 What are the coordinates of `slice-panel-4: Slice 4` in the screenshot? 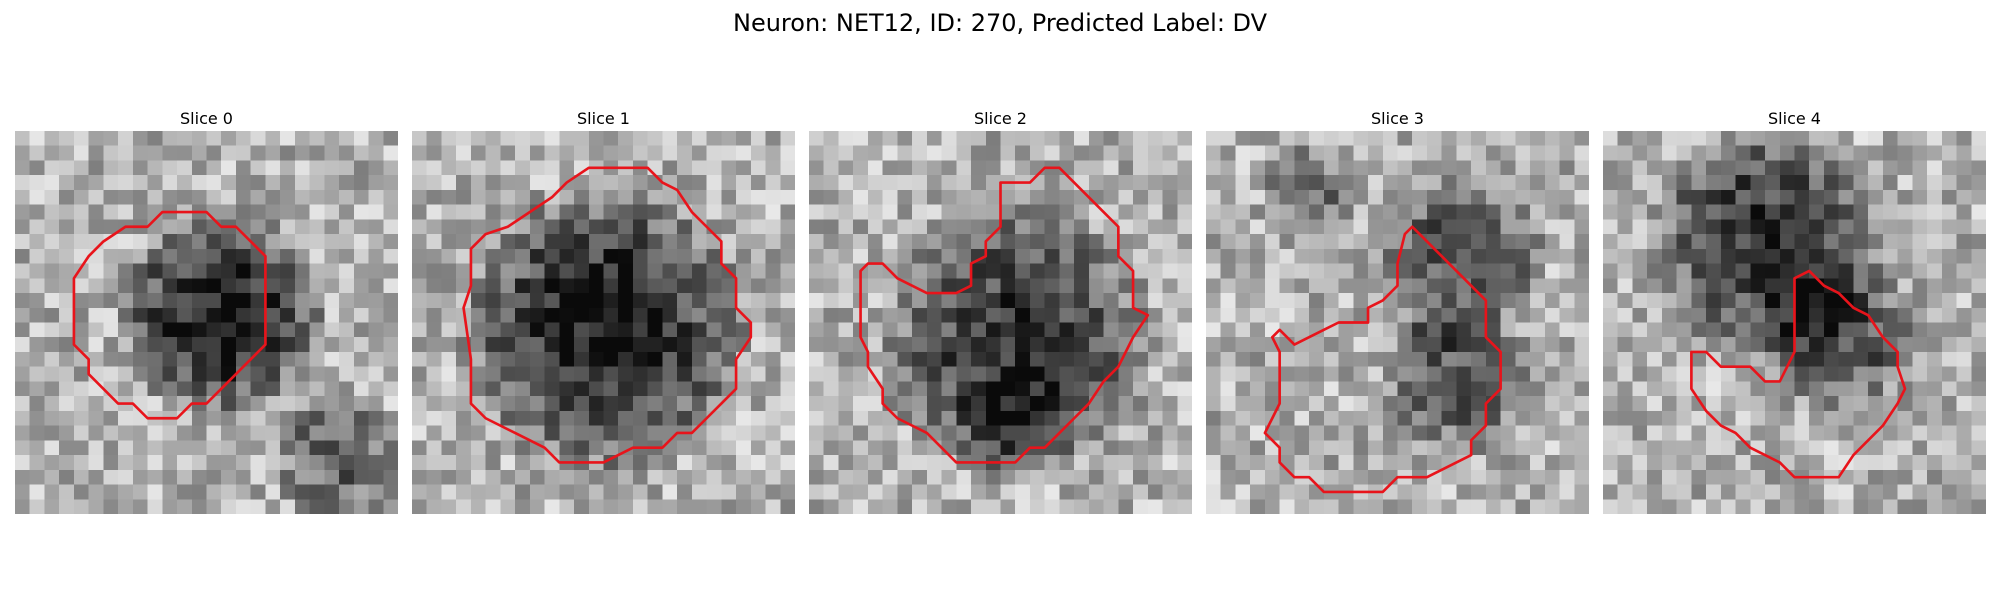 It's located at (1794, 311).